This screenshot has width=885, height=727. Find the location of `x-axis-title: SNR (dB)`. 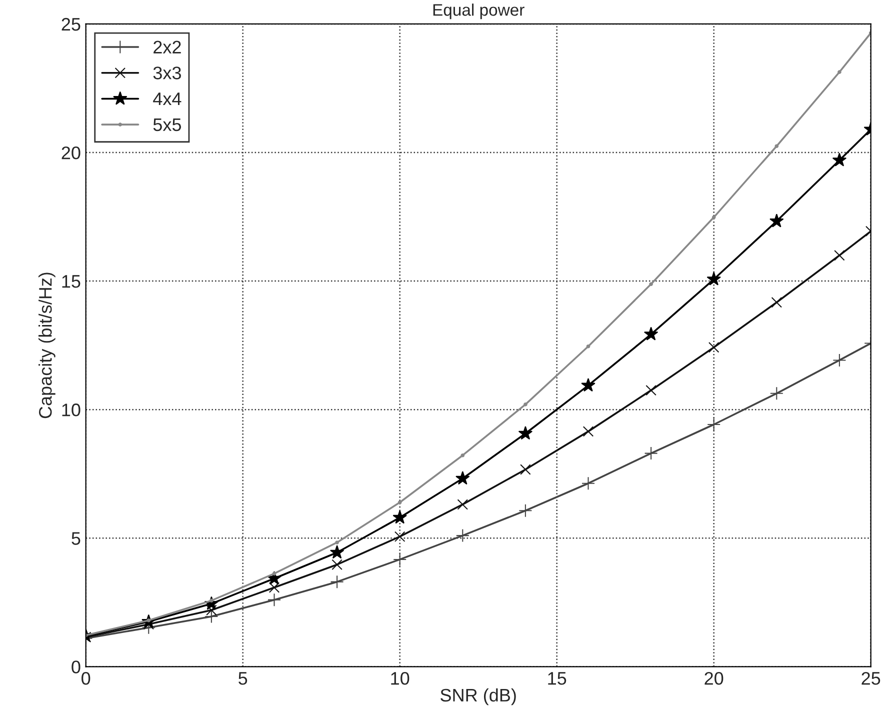

x-axis-title: SNR (dB) is located at coordinates (478, 697).